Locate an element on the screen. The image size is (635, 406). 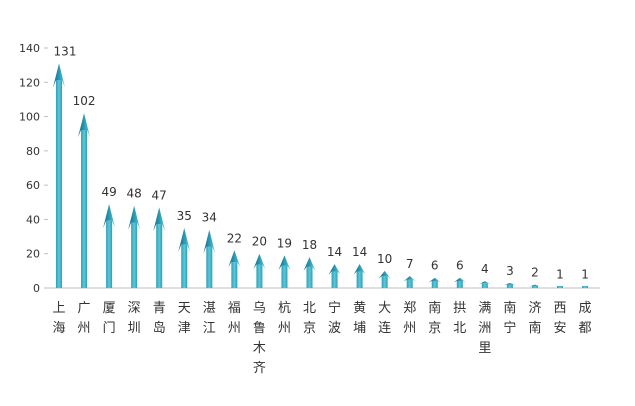
category-label: 满洲里 is located at coordinates (484, 328).